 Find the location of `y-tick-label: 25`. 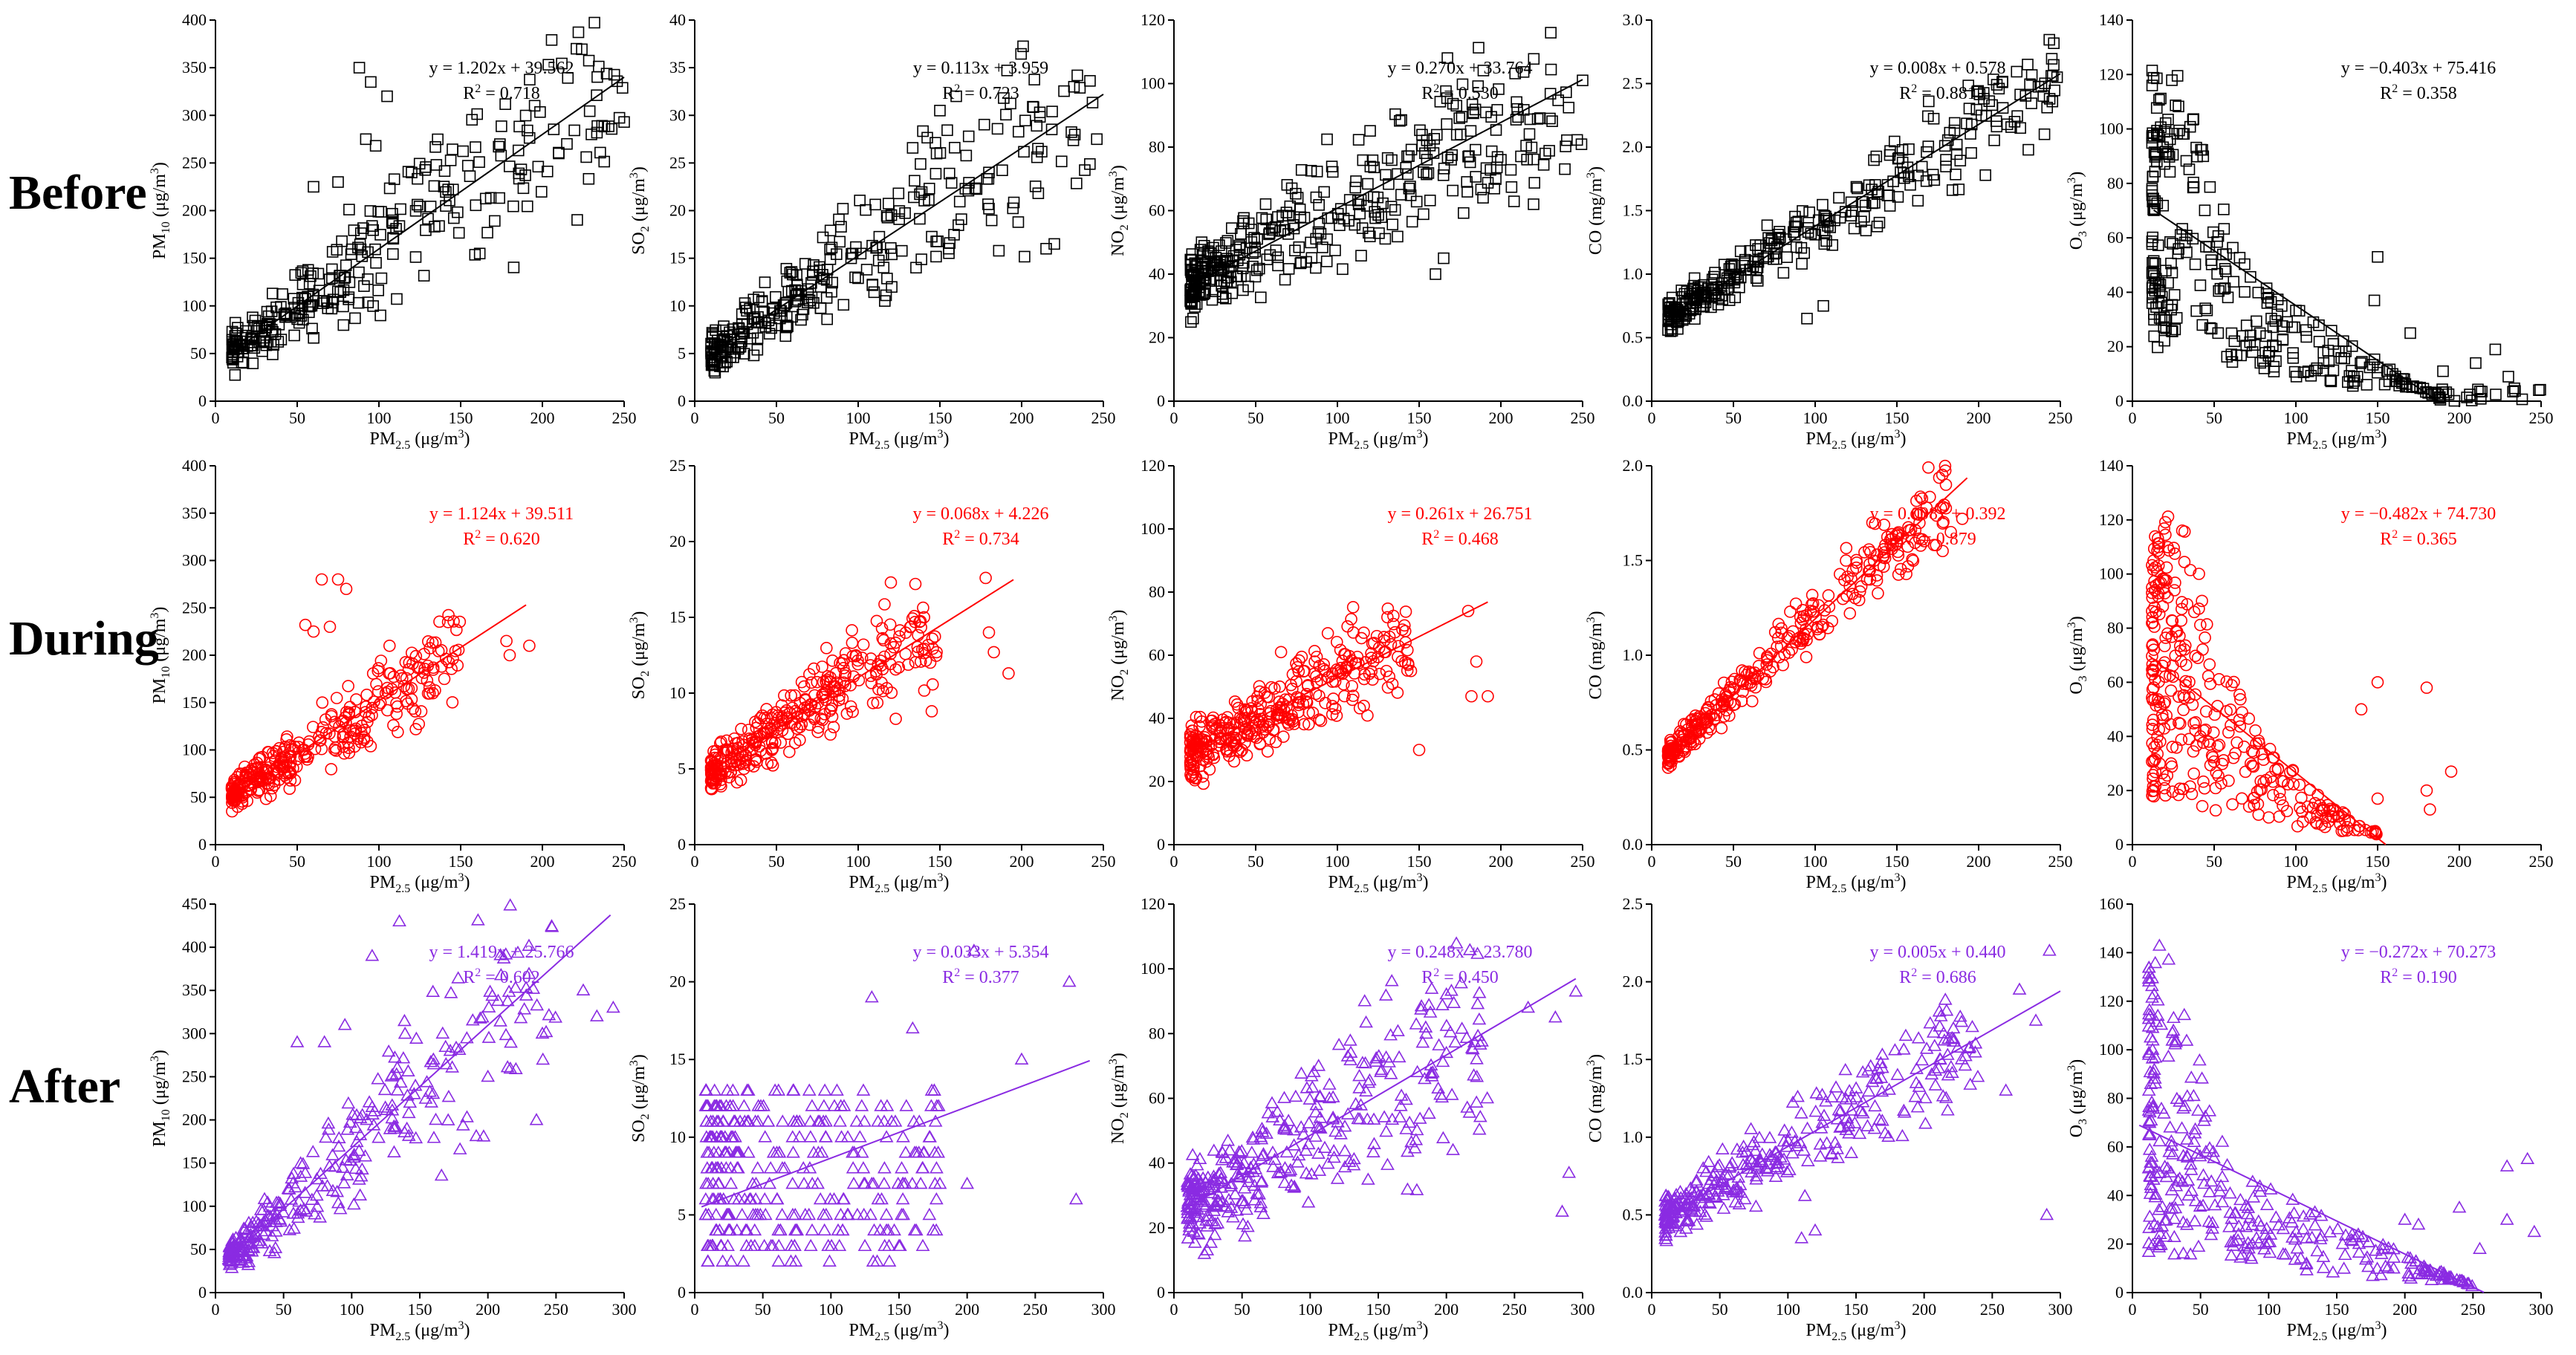

y-tick-label: 25 is located at coordinates (677, 903).